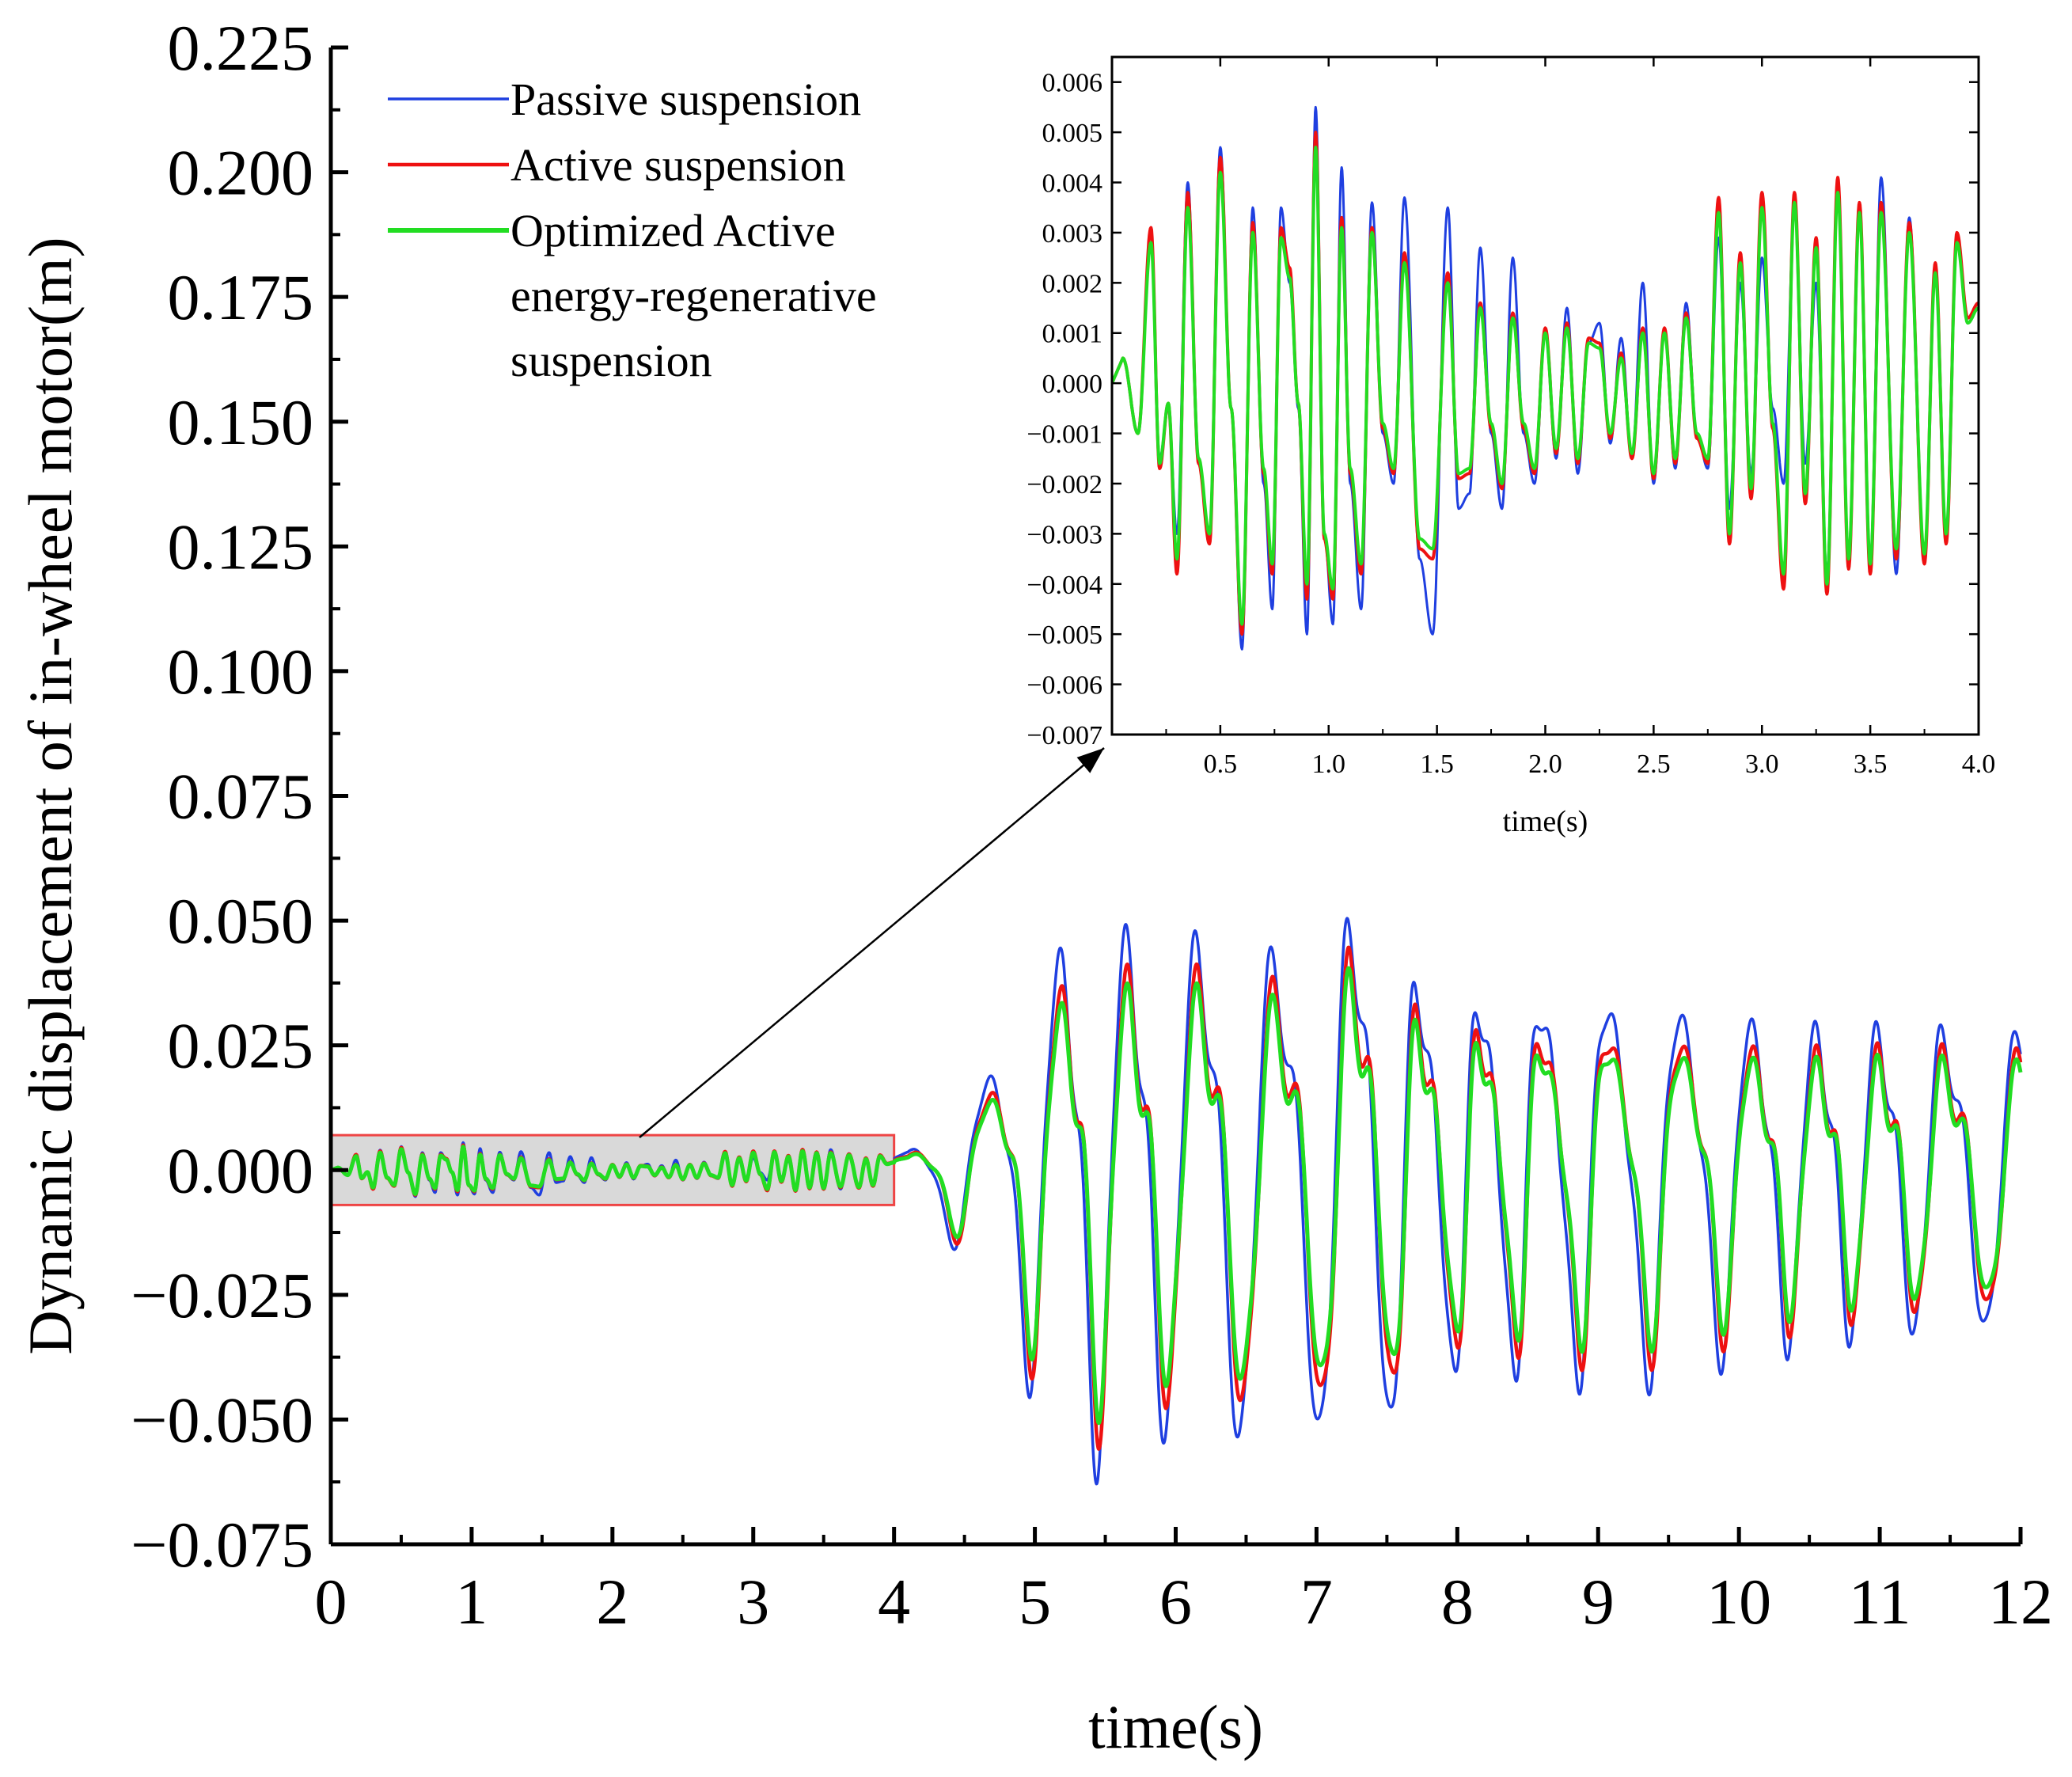  What do you see at coordinates (1073, 283) in the screenshot?
I see `inset-y-tick-label: 0.002` at bounding box center [1073, 283].